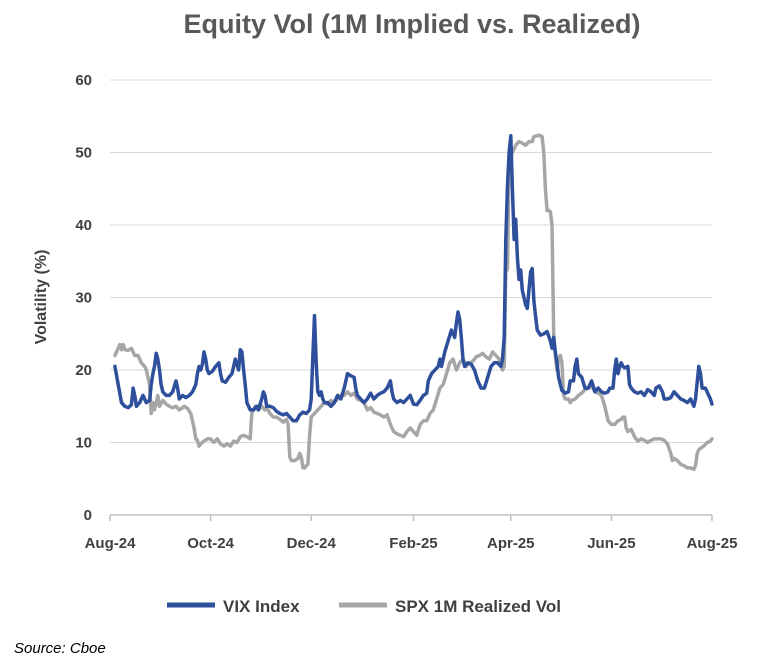 This screenshot has width=759, height=666. Describe the element at coordinates (413, 543) in the screenshot. I see `x-tick-label: Feb-25` at that location.